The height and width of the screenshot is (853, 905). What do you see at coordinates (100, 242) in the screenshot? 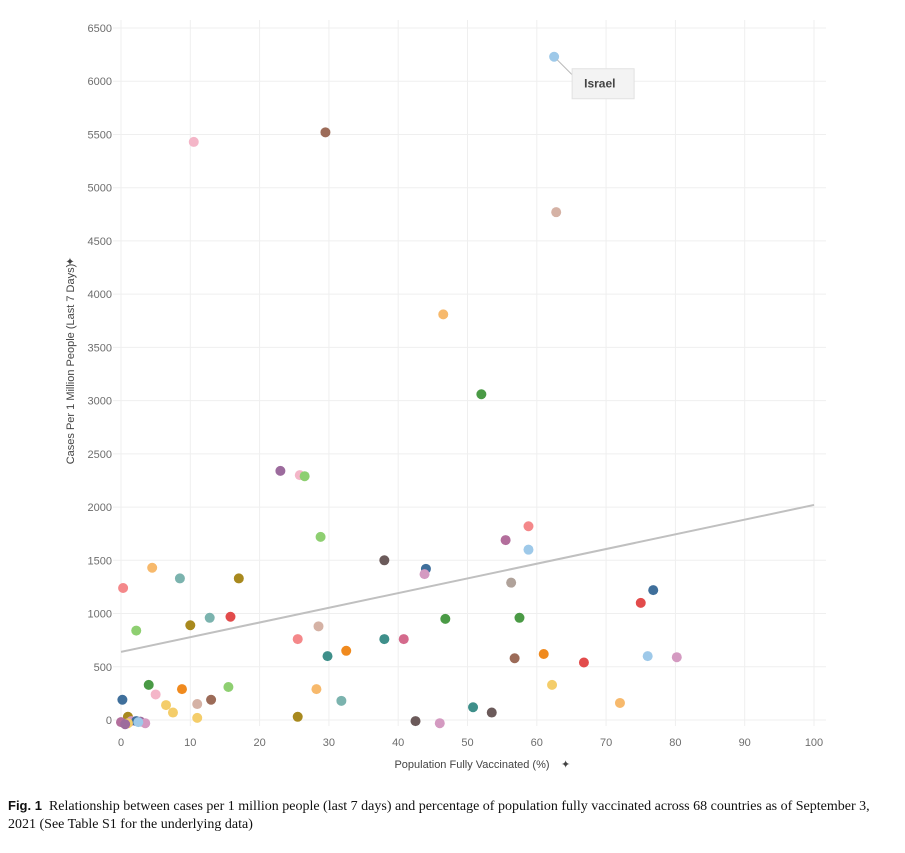
I see `y-tick-label: 4500` at bounding box center [100, 242].